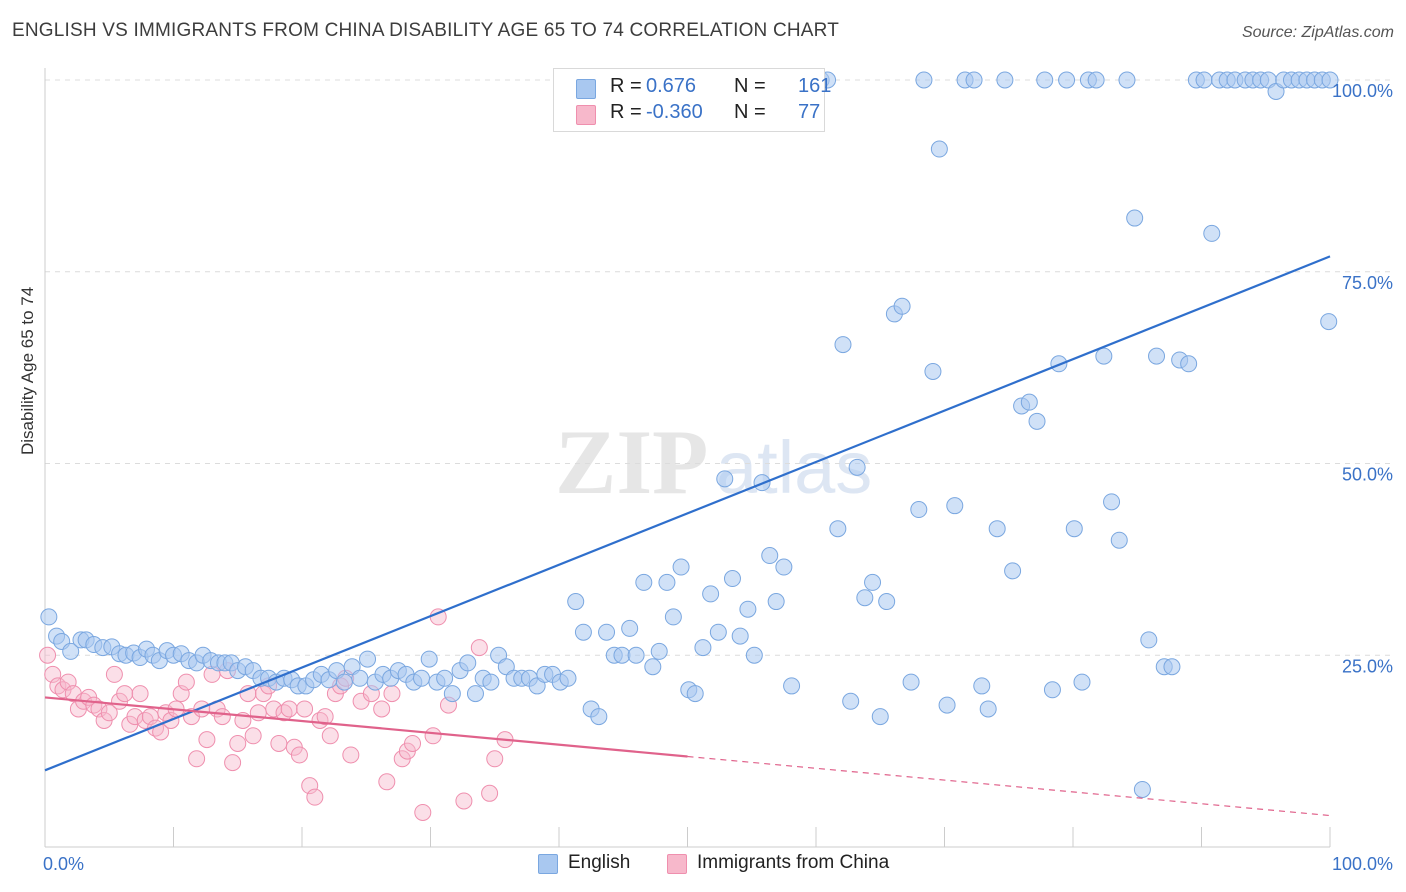  What do you see at coordinates (794, 467) in the screenshot?
I see `watermark-atlas: atlas` at bounding box center [794, 467].